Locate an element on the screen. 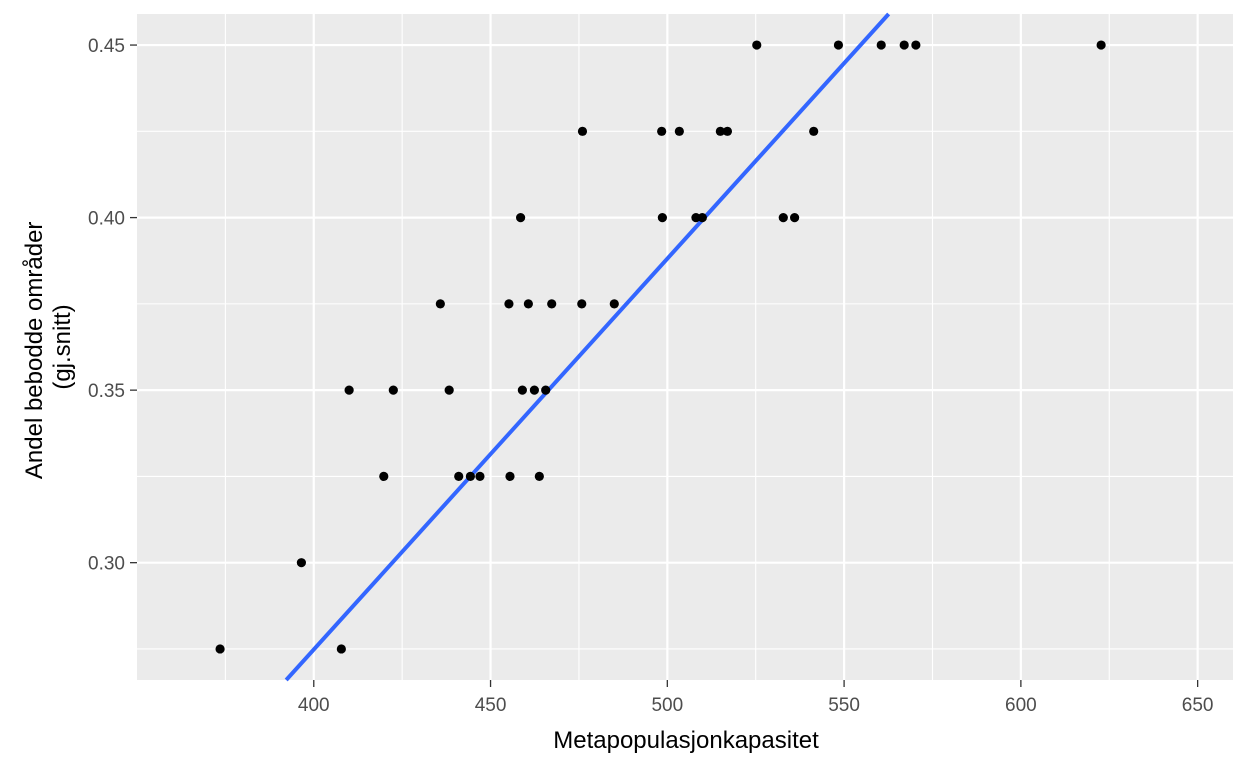 This screenshot has width=1248, height=768. x-tick-label: 500 is located at coordinates (667, 705).